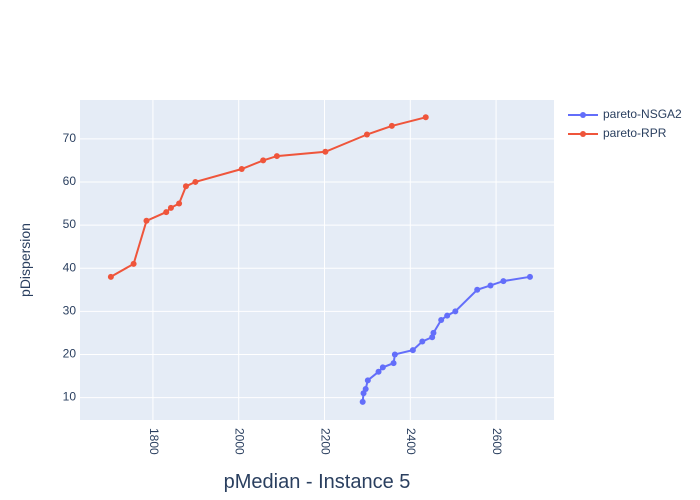 This screenshot has width=700, height=500. I want to click on x-tick-label: 1800, so click(154, 441).